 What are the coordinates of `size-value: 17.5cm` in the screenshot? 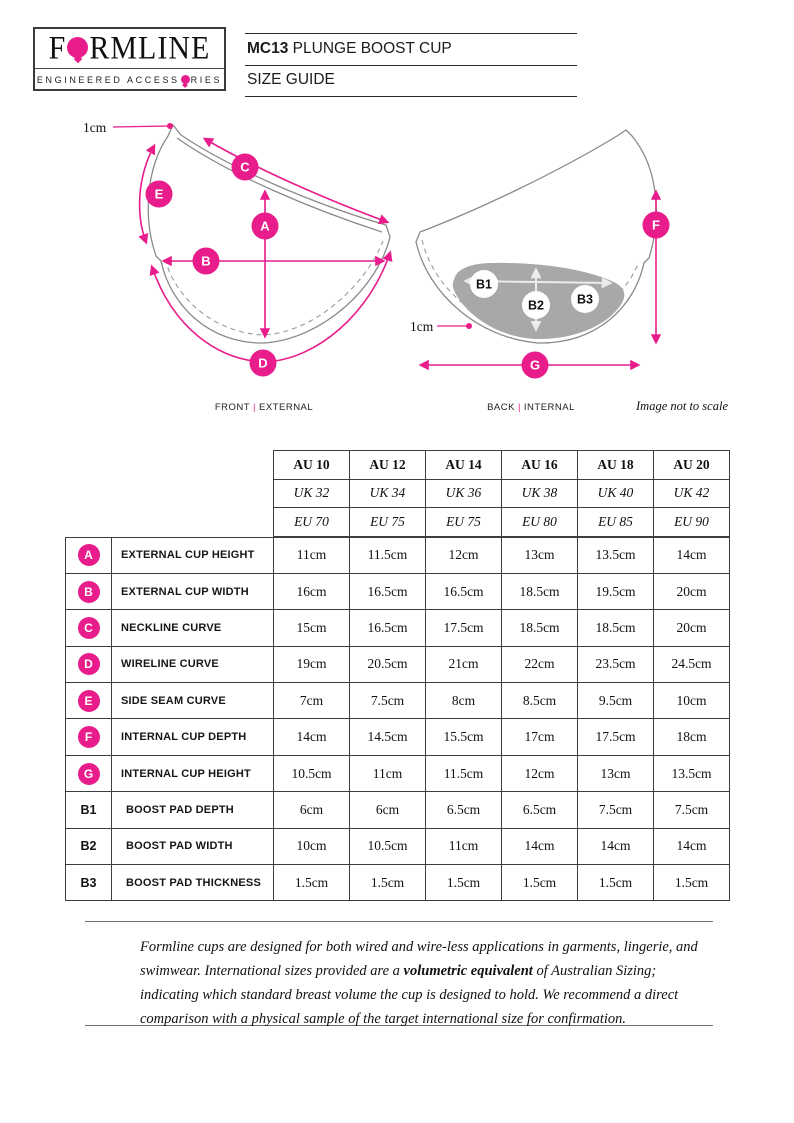 It's located at (463, 628).